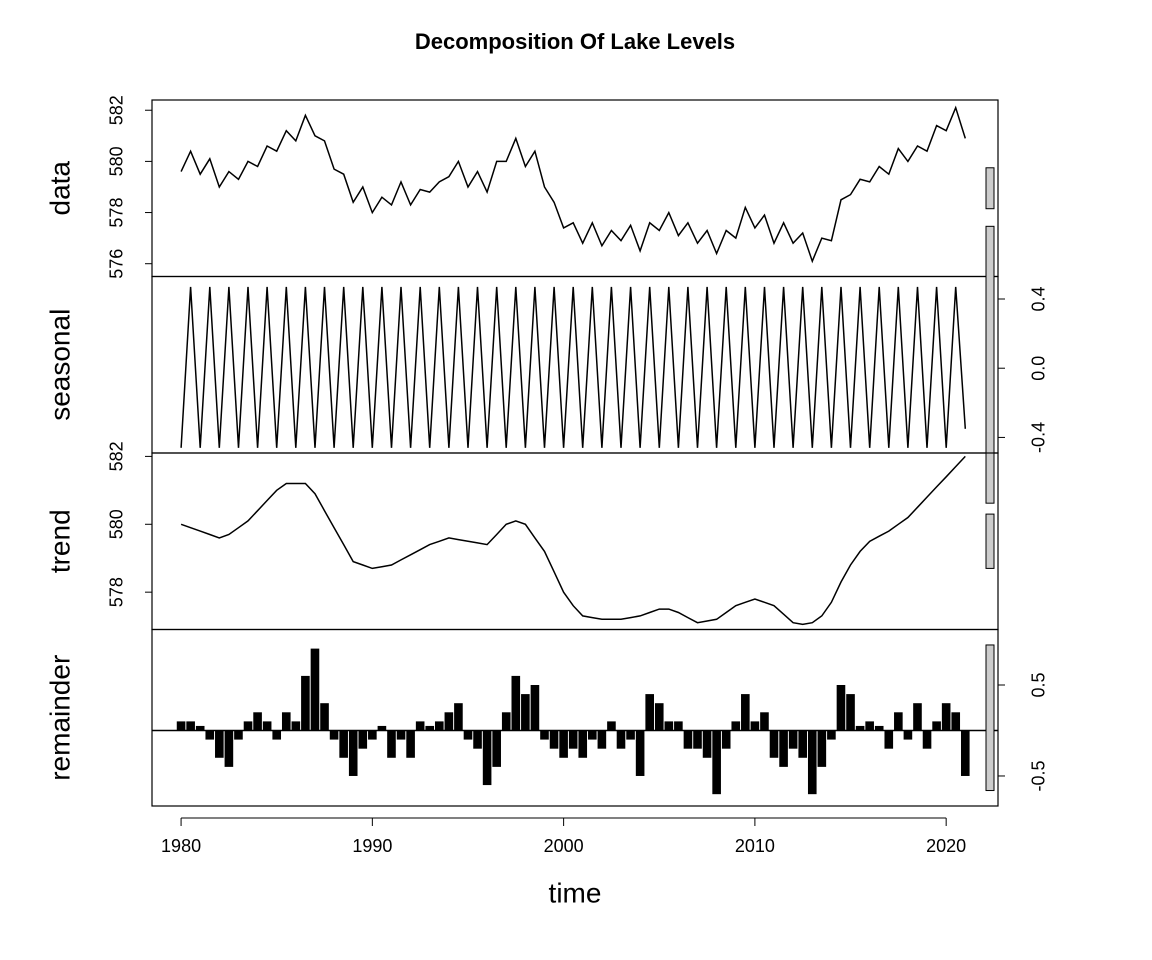 This screenshot has height=960, width=1152. What do you see at coordinates (1039, 368) in the screenshot?
I see `y-tick-label: 0.0` at bounding box center [1039, 368].